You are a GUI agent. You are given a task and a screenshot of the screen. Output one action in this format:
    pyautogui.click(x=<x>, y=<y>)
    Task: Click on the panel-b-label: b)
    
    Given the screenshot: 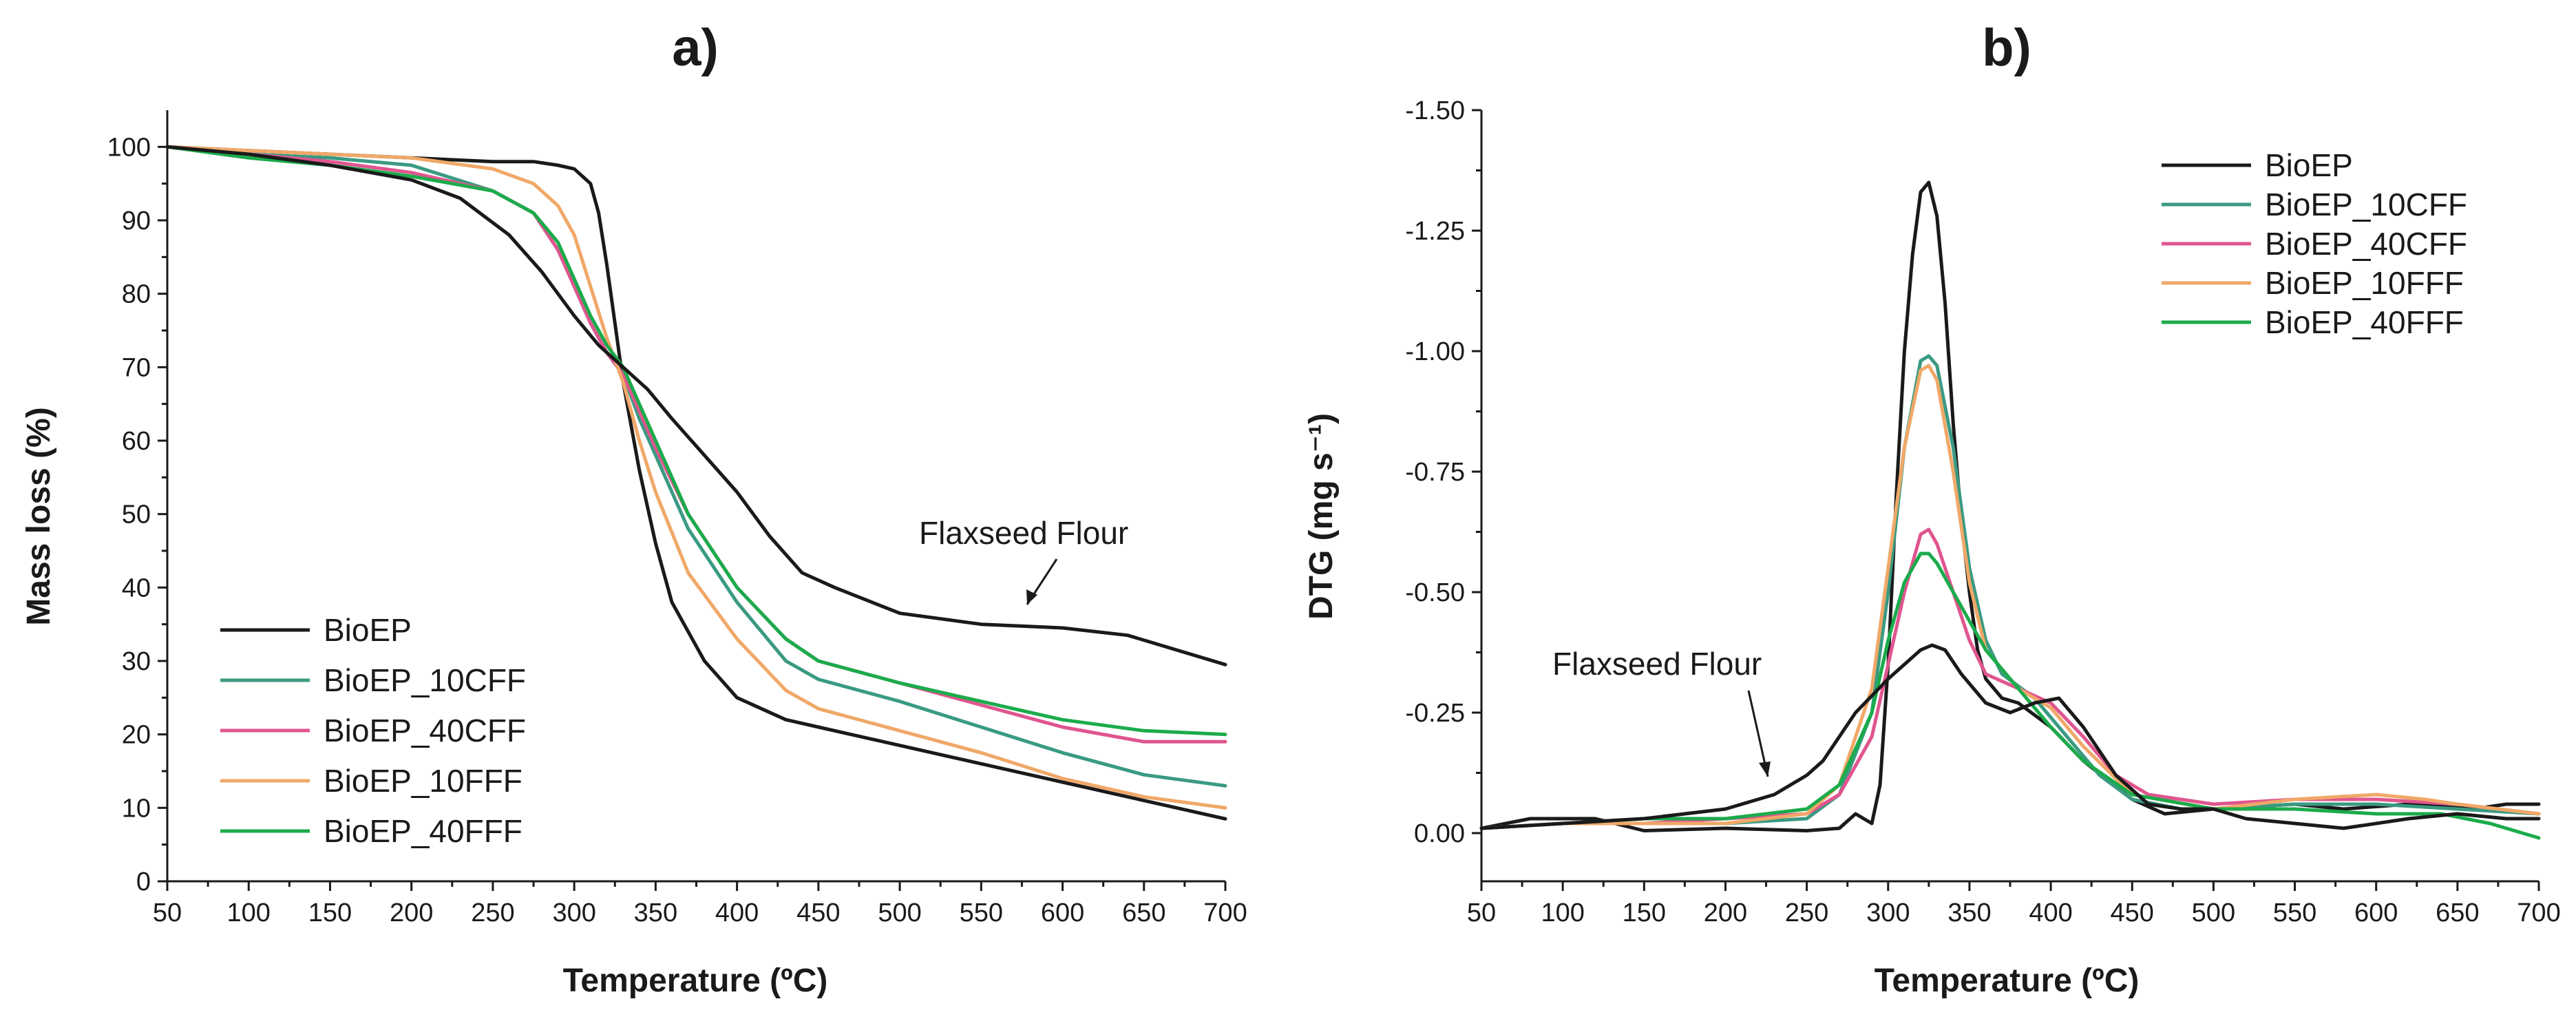 What is the action you would take?
    pyautogui.click(x=2007, y=48)
    